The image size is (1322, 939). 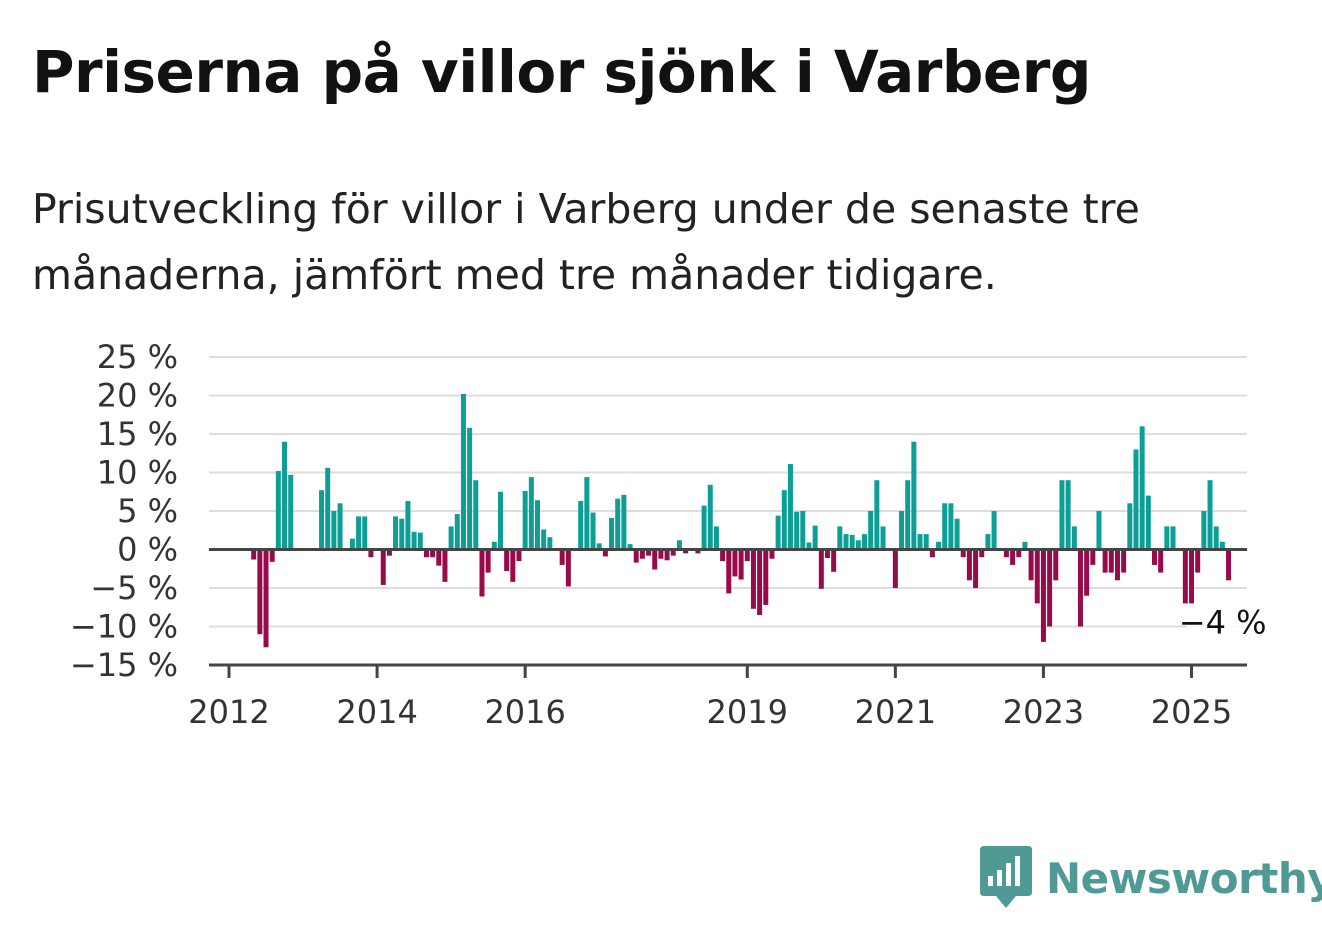 I want to click on y-tick-label: 5 %, so click(x=147, y=511).